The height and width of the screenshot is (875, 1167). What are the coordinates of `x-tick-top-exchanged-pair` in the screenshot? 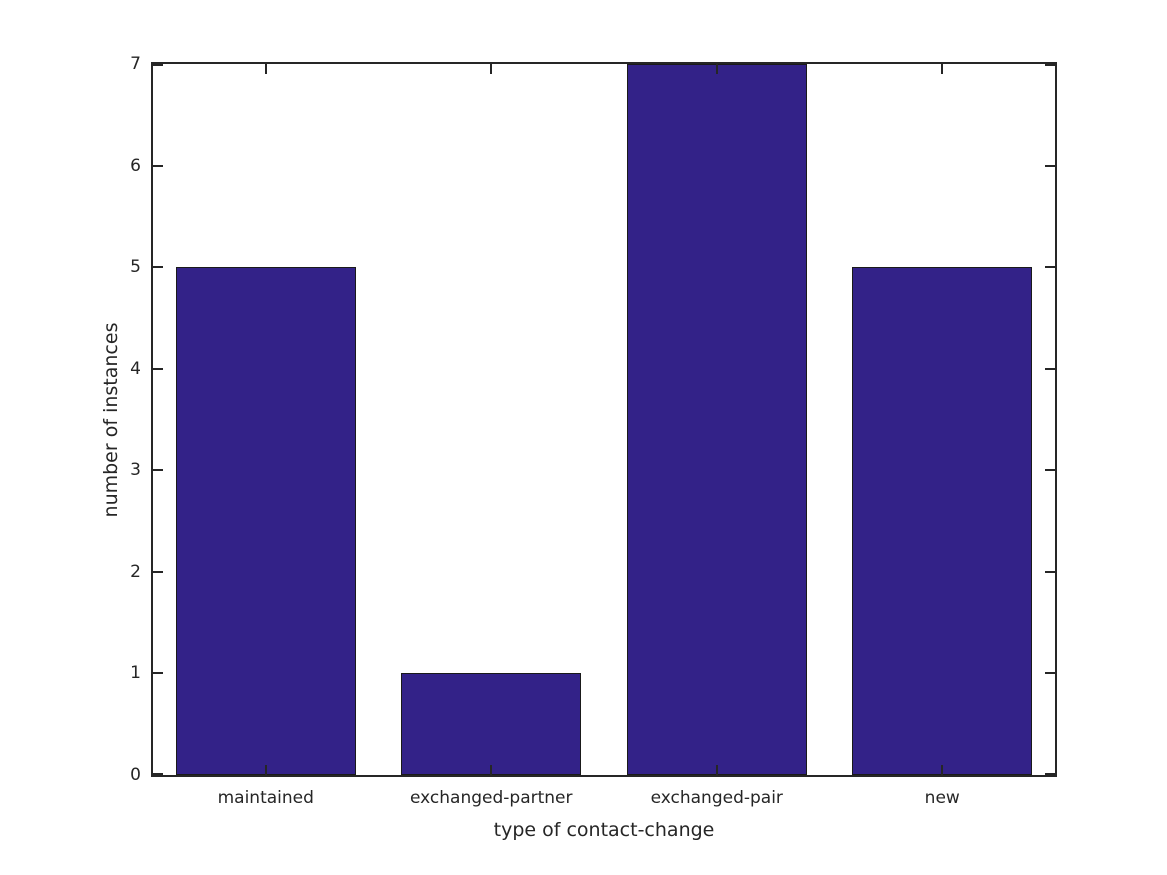 It's located at (716, 69).